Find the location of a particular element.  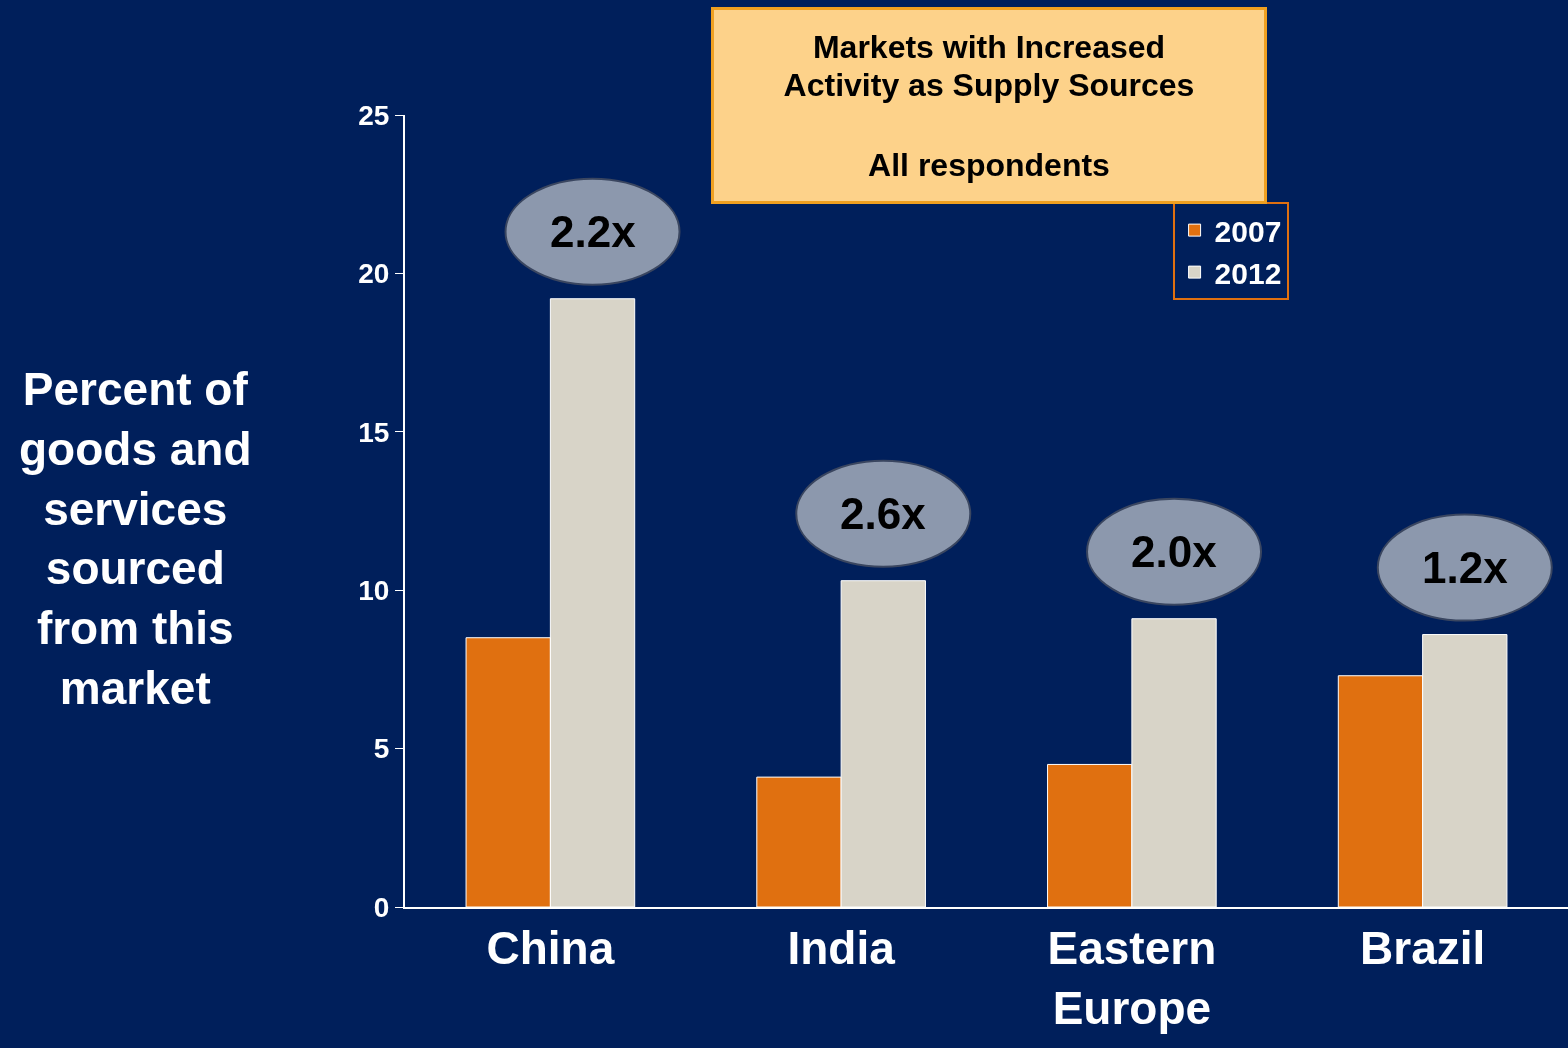

legend-label: 2012 is located at coordinates (1248, 273).